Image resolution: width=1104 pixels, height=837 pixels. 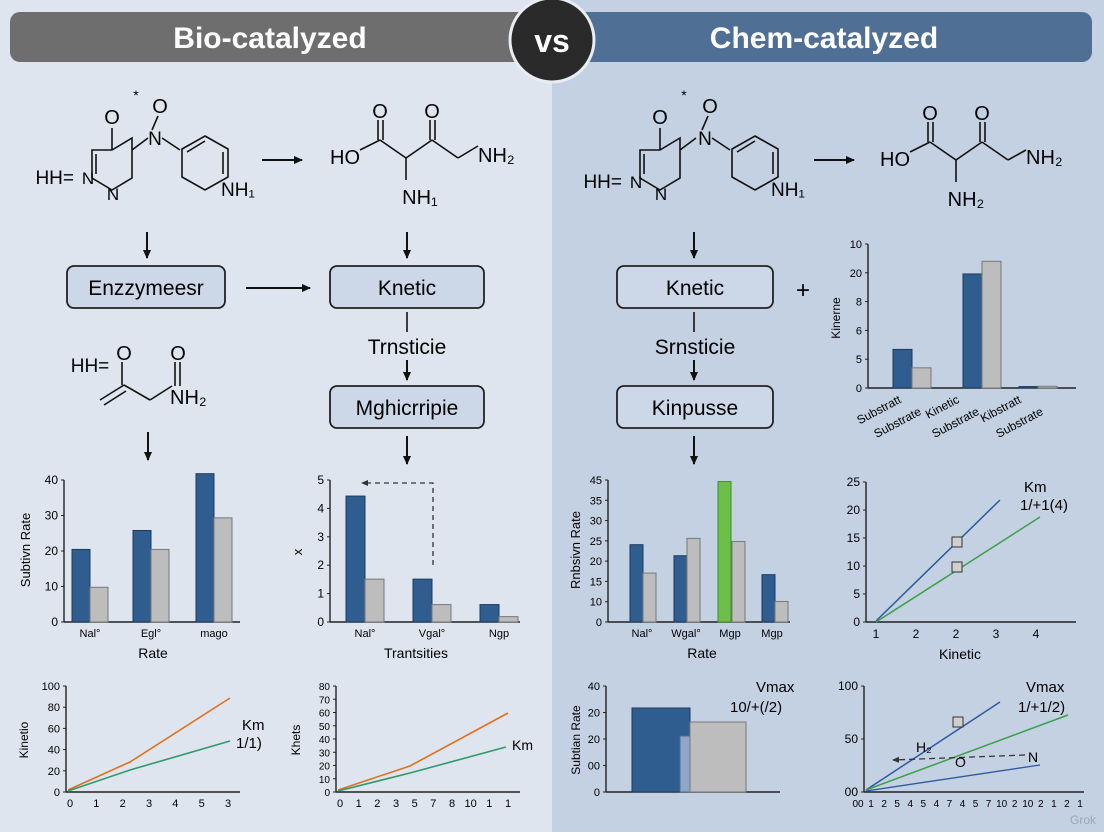 I want to click on n-label: N, so click(x=1033, y=757).